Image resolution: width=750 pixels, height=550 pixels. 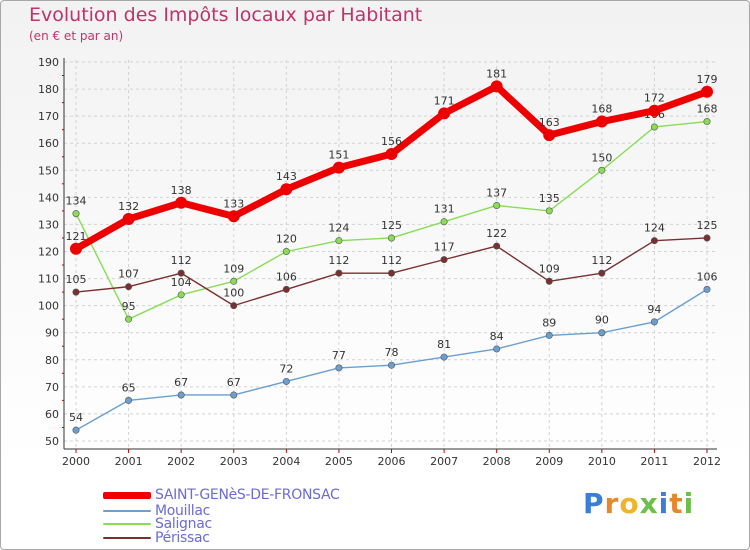 I want to click on data-label: 109, so click(x=549, y=268).